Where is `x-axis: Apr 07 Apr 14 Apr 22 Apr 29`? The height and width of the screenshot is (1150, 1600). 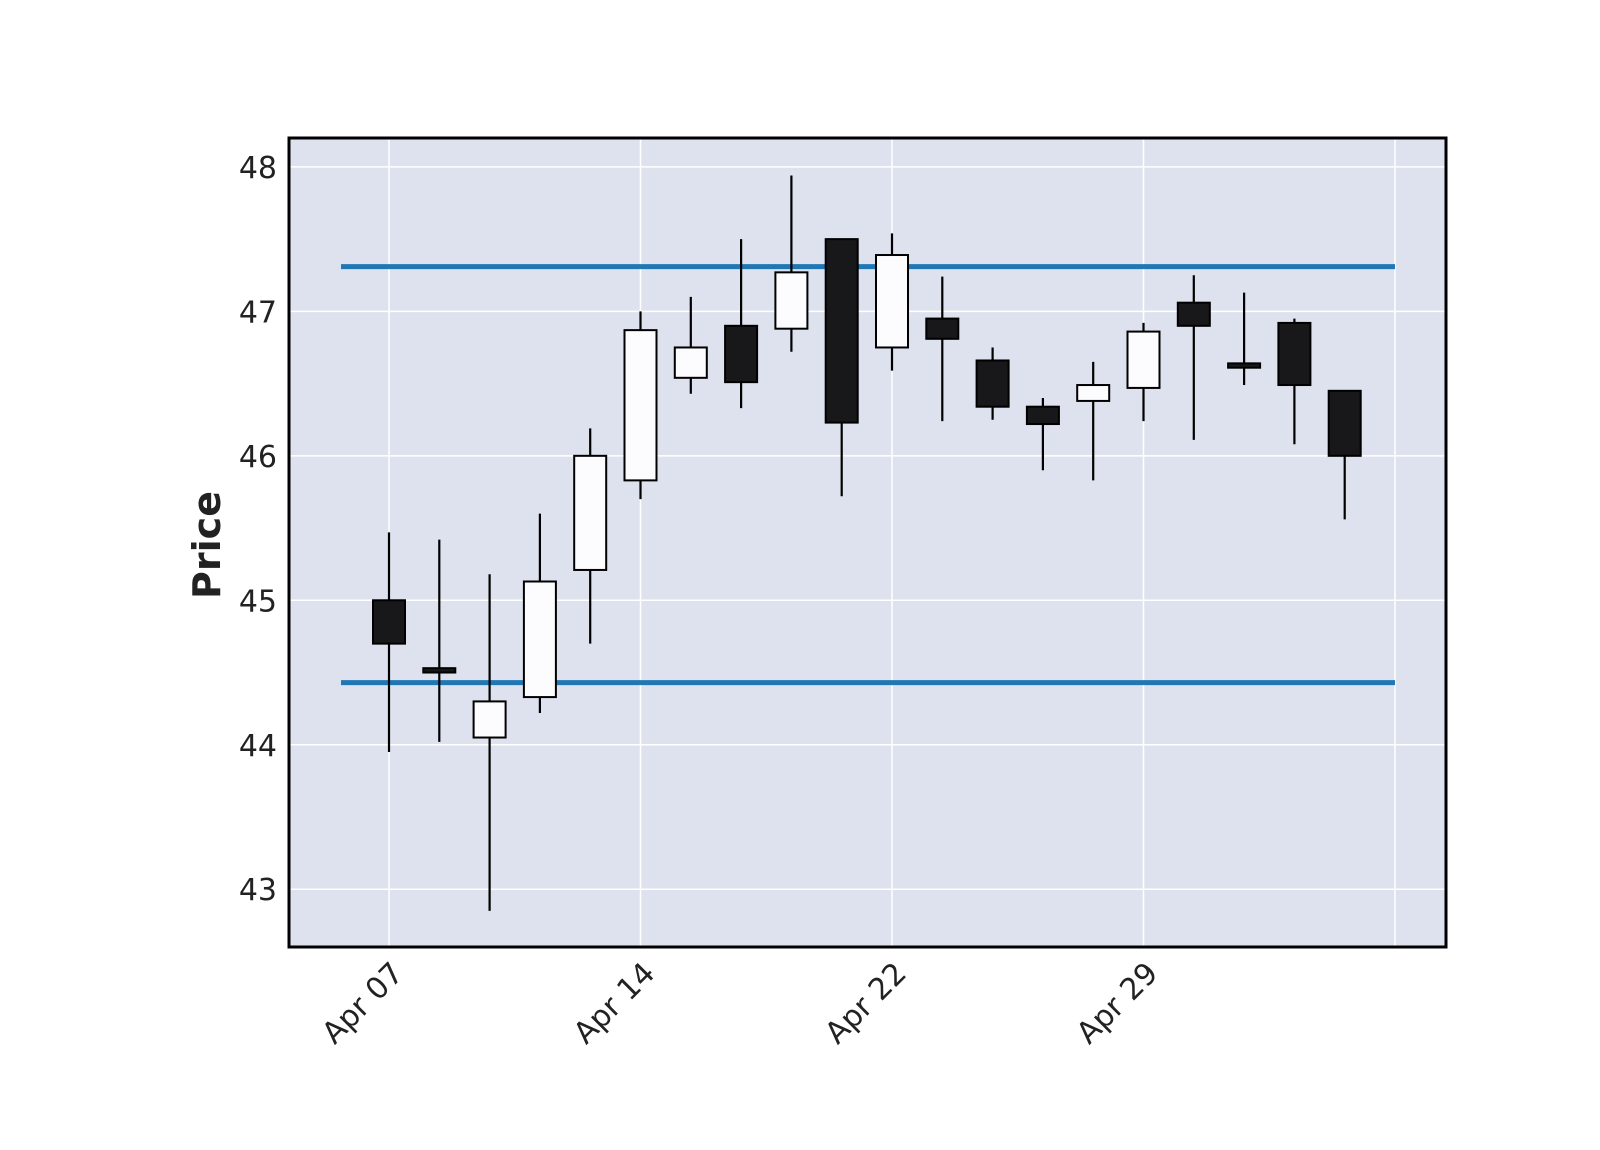
x-axis: Apr 07 Apr 14 Apr 22 Apr 29 is located at coordinates (740, 1003).